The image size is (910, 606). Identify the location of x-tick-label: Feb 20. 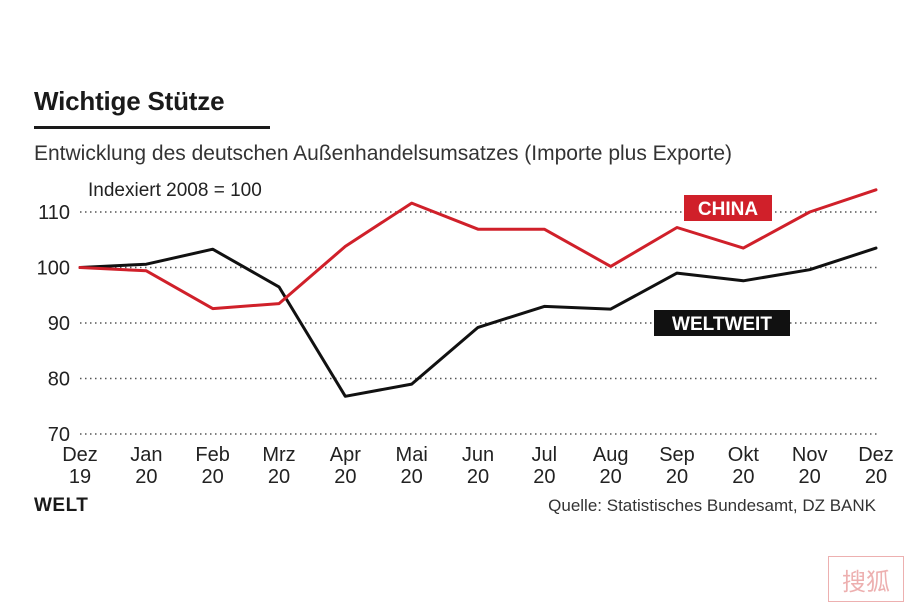
(212, 466).